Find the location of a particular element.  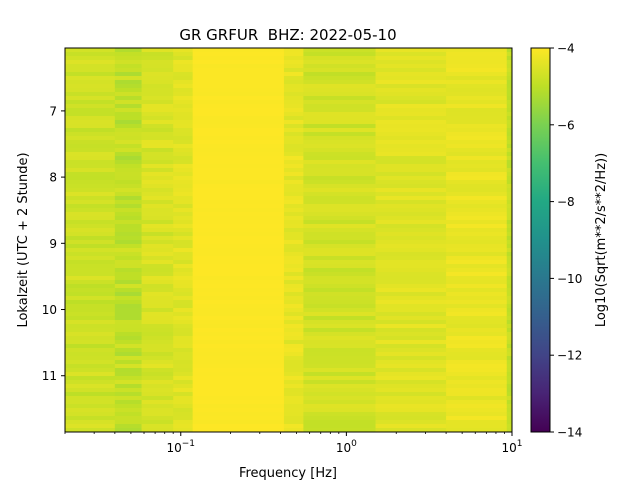

y-tick-label: 10 is located at coordinates (49, 310).